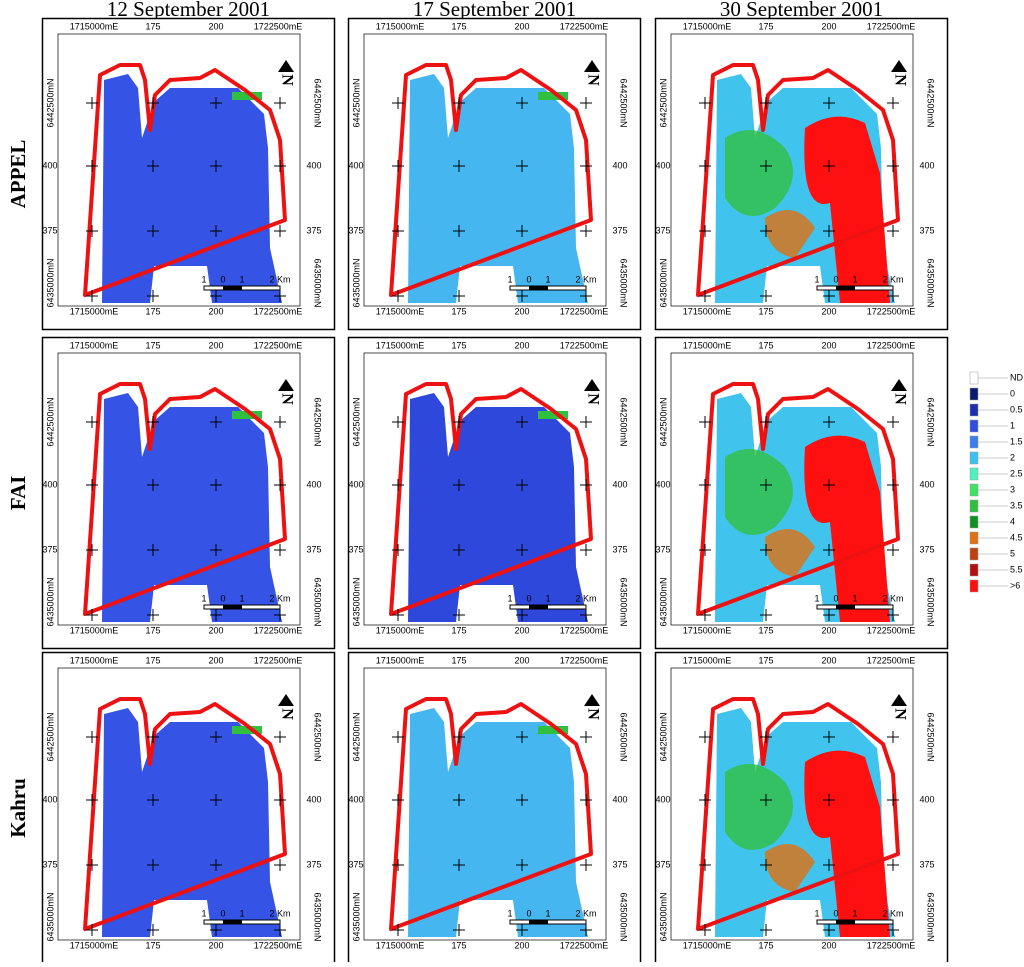 Image resolution: width=1024 pixels, height=967 pixels. What do you see at coordinates (801, 10) in the screenshot?
I see `column-title: 30 September 2001` at bounding box center [801, 10].